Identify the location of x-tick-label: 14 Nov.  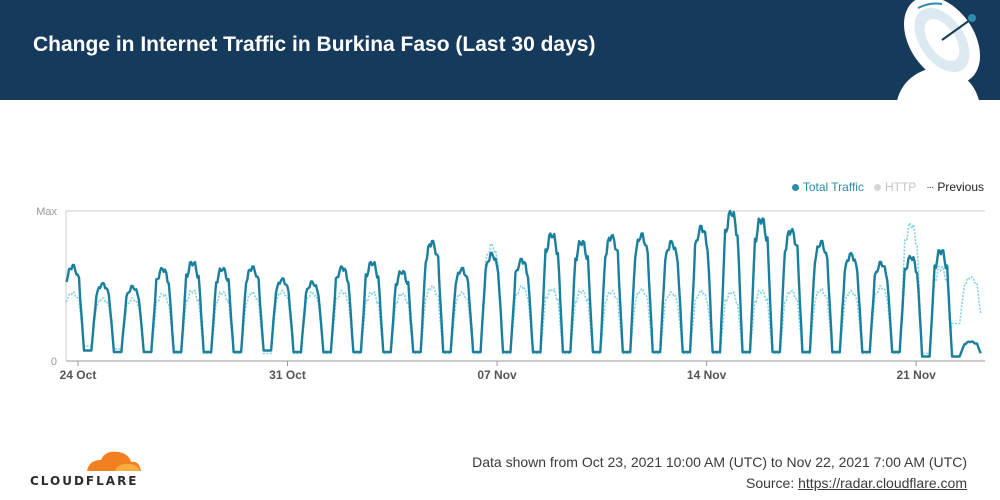
(707, 375).